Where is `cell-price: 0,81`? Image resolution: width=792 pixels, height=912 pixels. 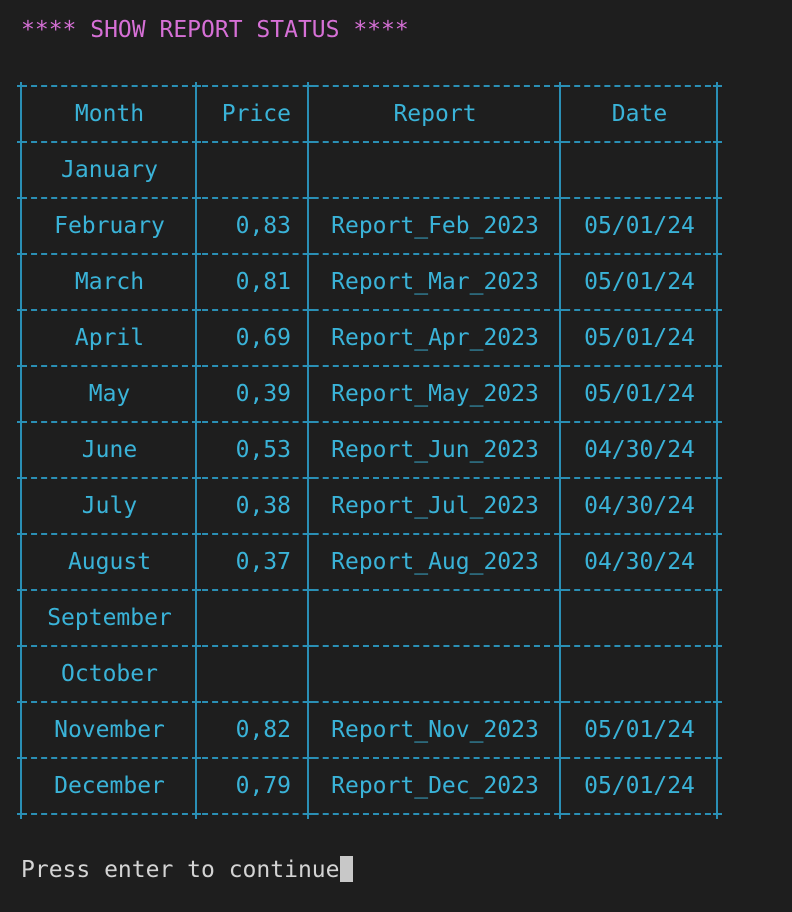
cell-price: 0,81 is located at coordinates (263, 282).